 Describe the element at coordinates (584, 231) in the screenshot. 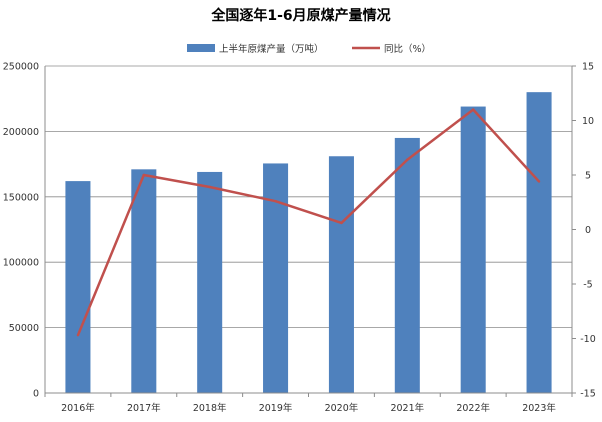

I see `right-axis-ticks: -15 -10 -5 0 5 10 15` at that location.